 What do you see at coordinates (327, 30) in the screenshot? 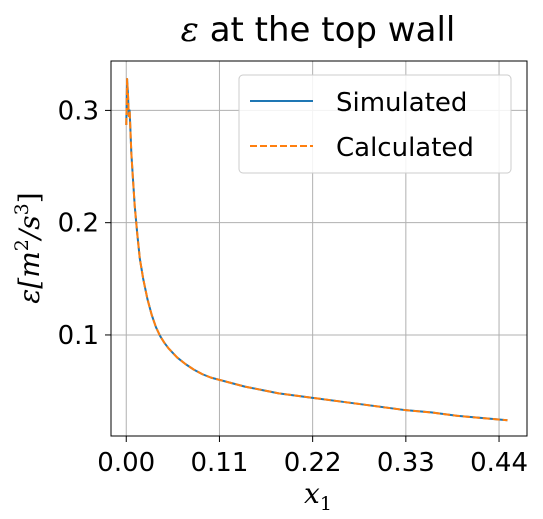
I see `chart-title-text: at the top wall` at bounding box center [327, 30].